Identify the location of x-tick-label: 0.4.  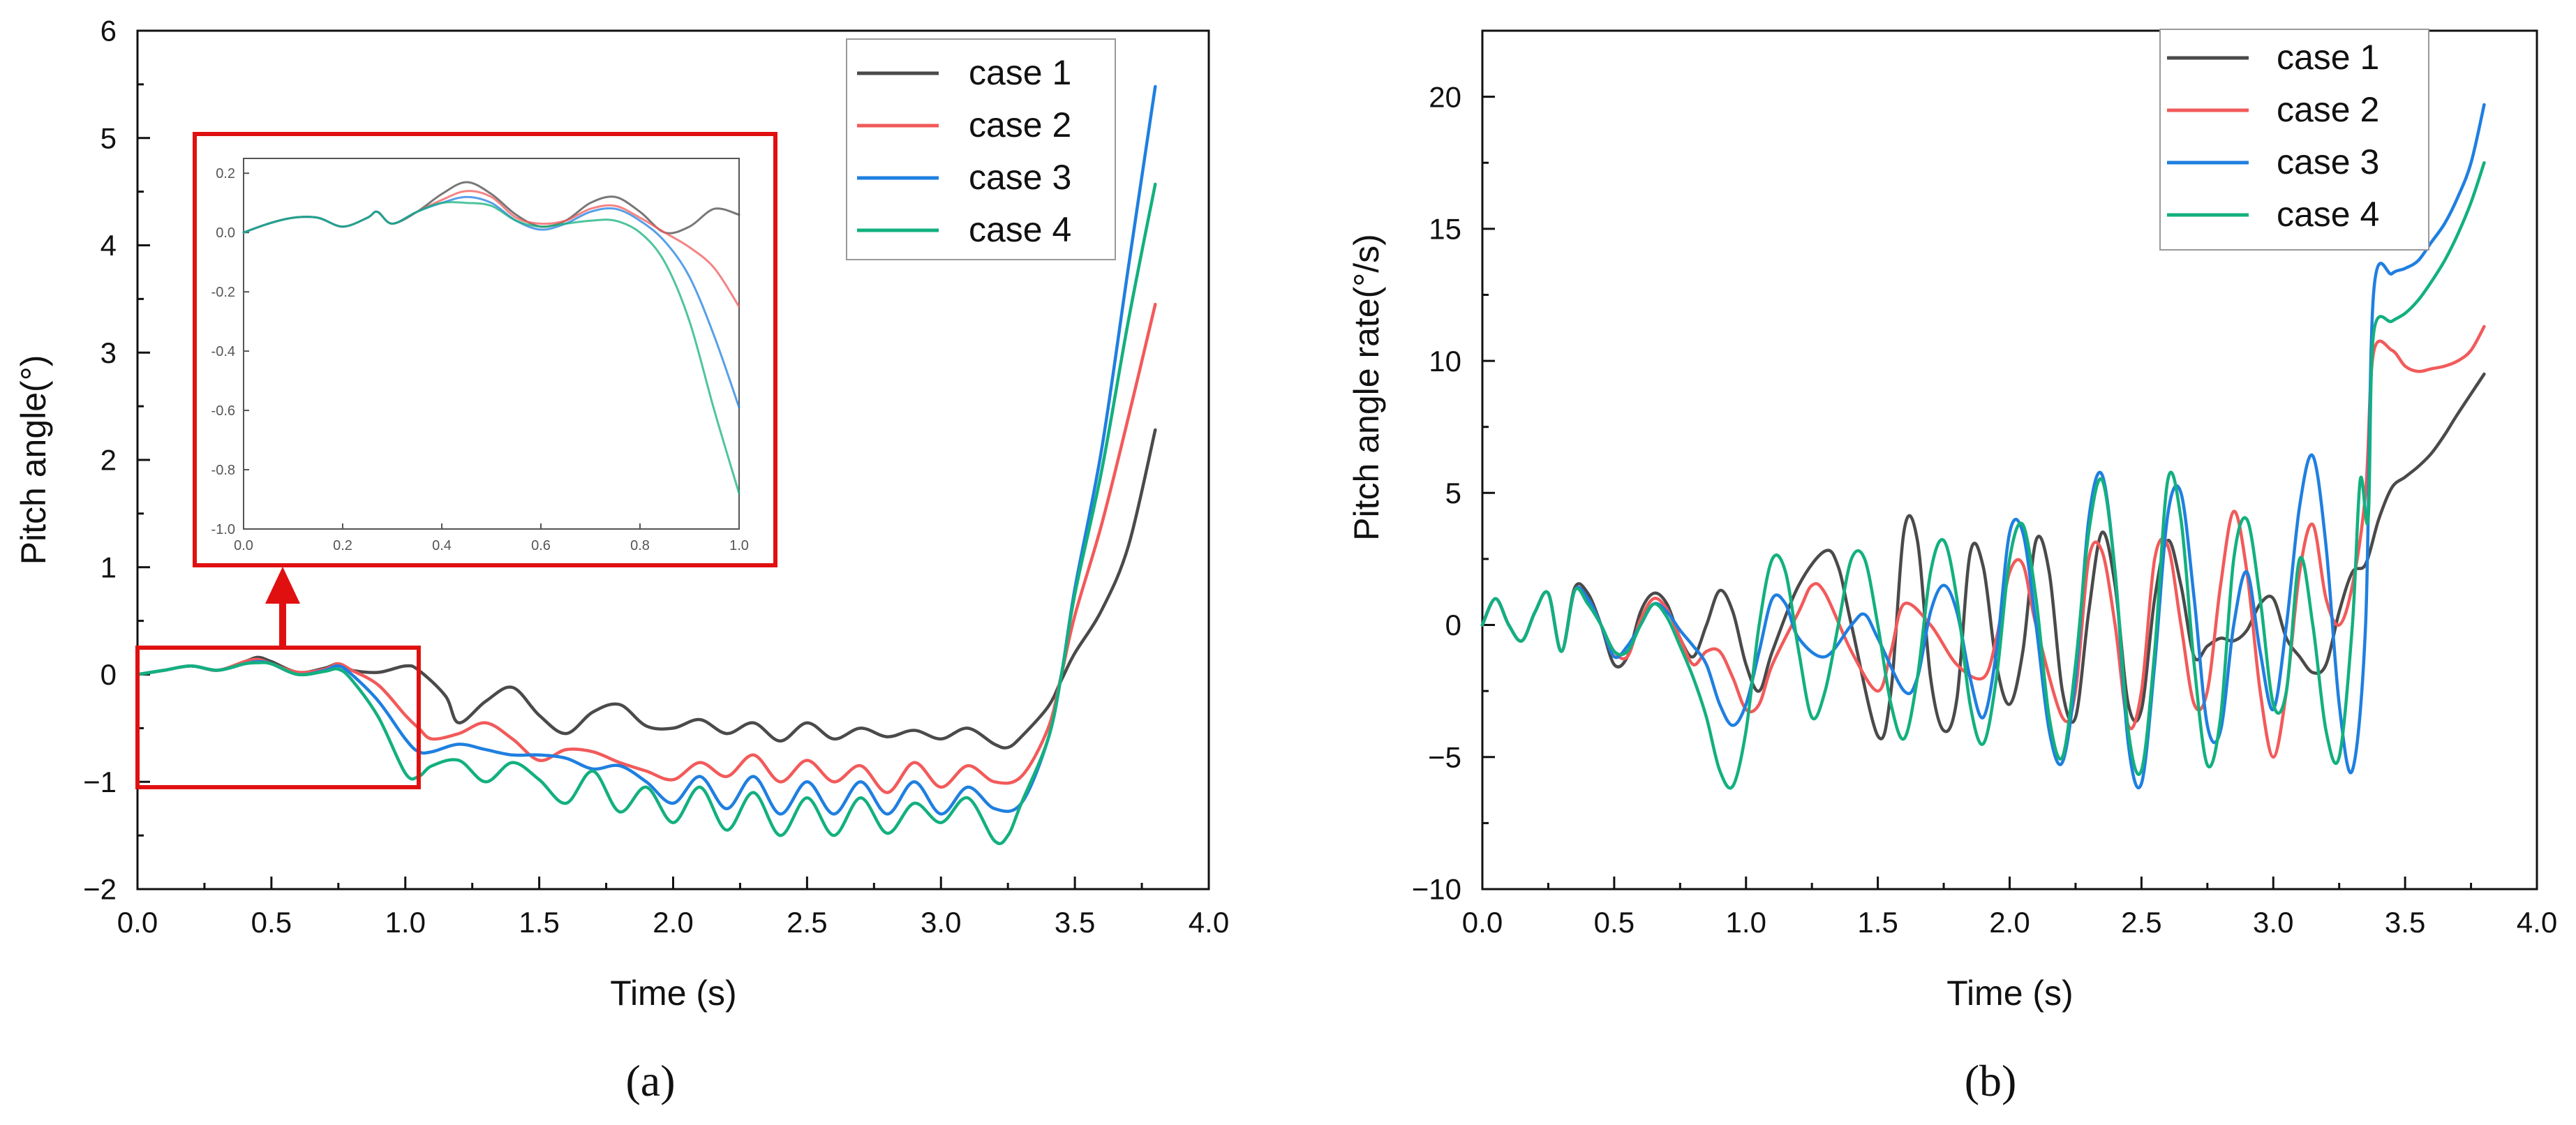
(442, 545).